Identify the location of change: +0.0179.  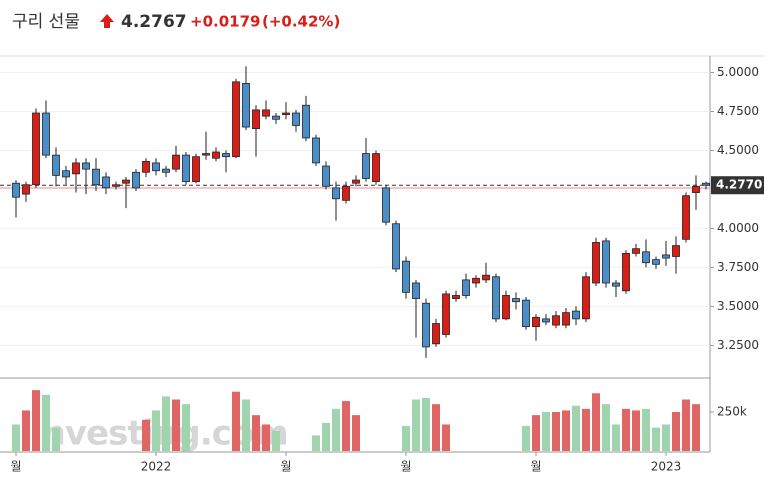
(225, 22).